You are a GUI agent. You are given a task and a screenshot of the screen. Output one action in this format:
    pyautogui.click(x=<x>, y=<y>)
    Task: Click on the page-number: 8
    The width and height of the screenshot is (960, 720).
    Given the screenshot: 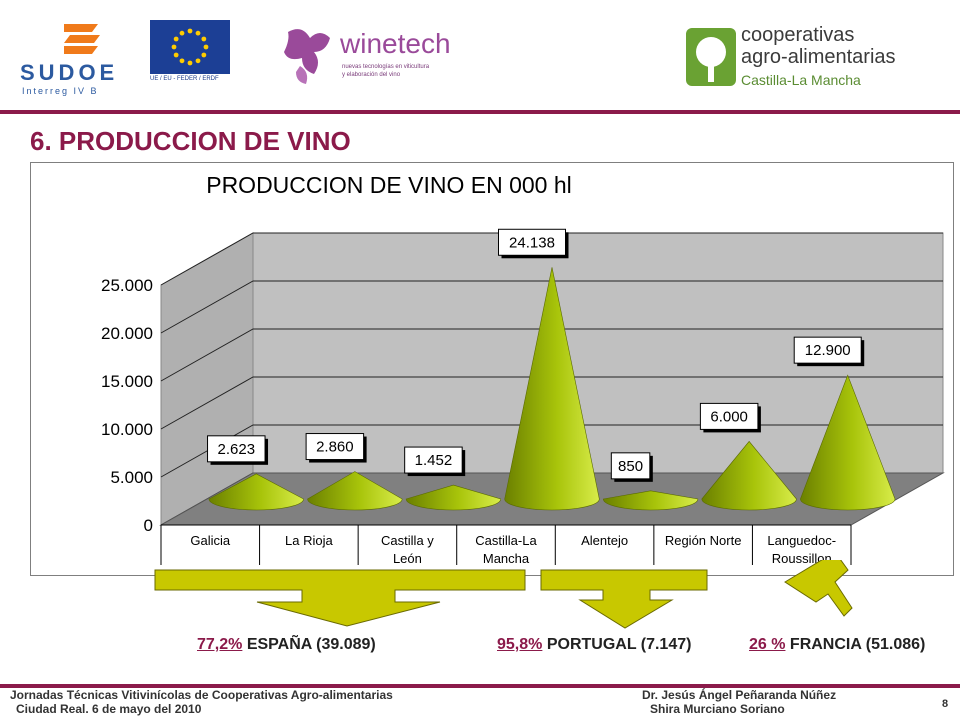 What is the action you would take?
    pyautogui.click(x=945, y=704)
    